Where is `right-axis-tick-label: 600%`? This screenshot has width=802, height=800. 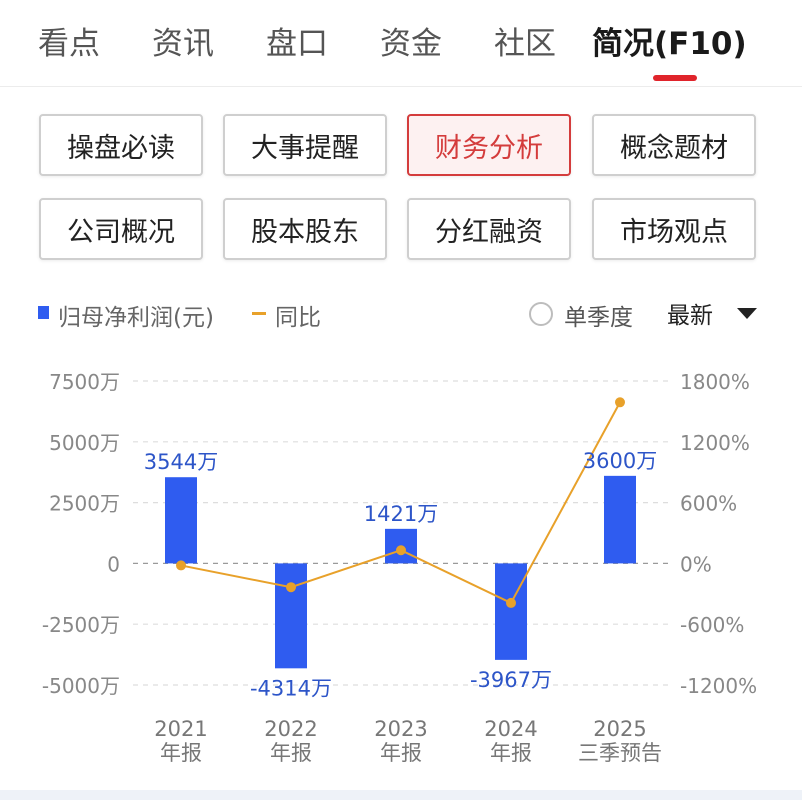
right-axis-tick-label: 600% is located at coordinates (708, 504).